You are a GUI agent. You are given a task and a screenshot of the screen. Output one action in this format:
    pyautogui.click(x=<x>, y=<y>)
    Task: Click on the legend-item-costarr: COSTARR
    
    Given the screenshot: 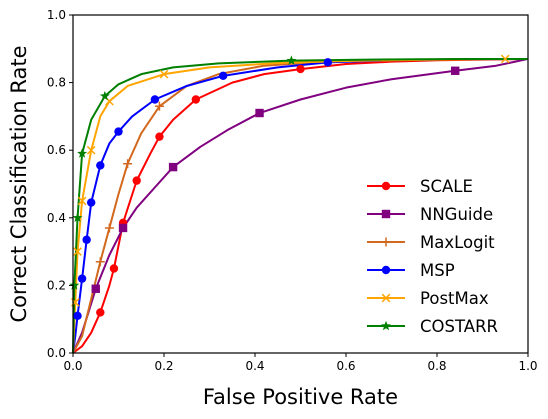 What is the action you would take?
    pyautogui.click(x=432, y=326)
    